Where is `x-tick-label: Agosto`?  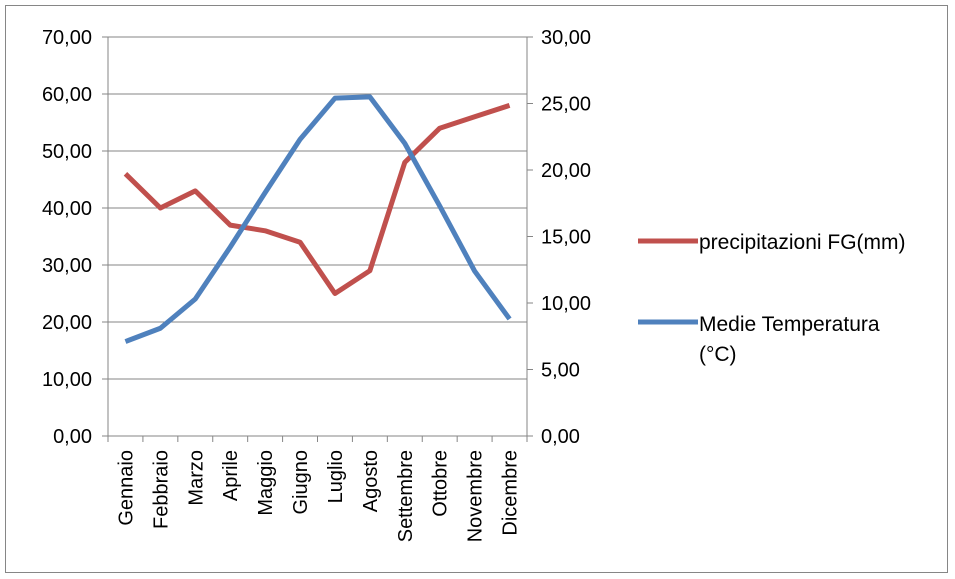
x-tick-label: Agosto is located at coordinates (371, 481).